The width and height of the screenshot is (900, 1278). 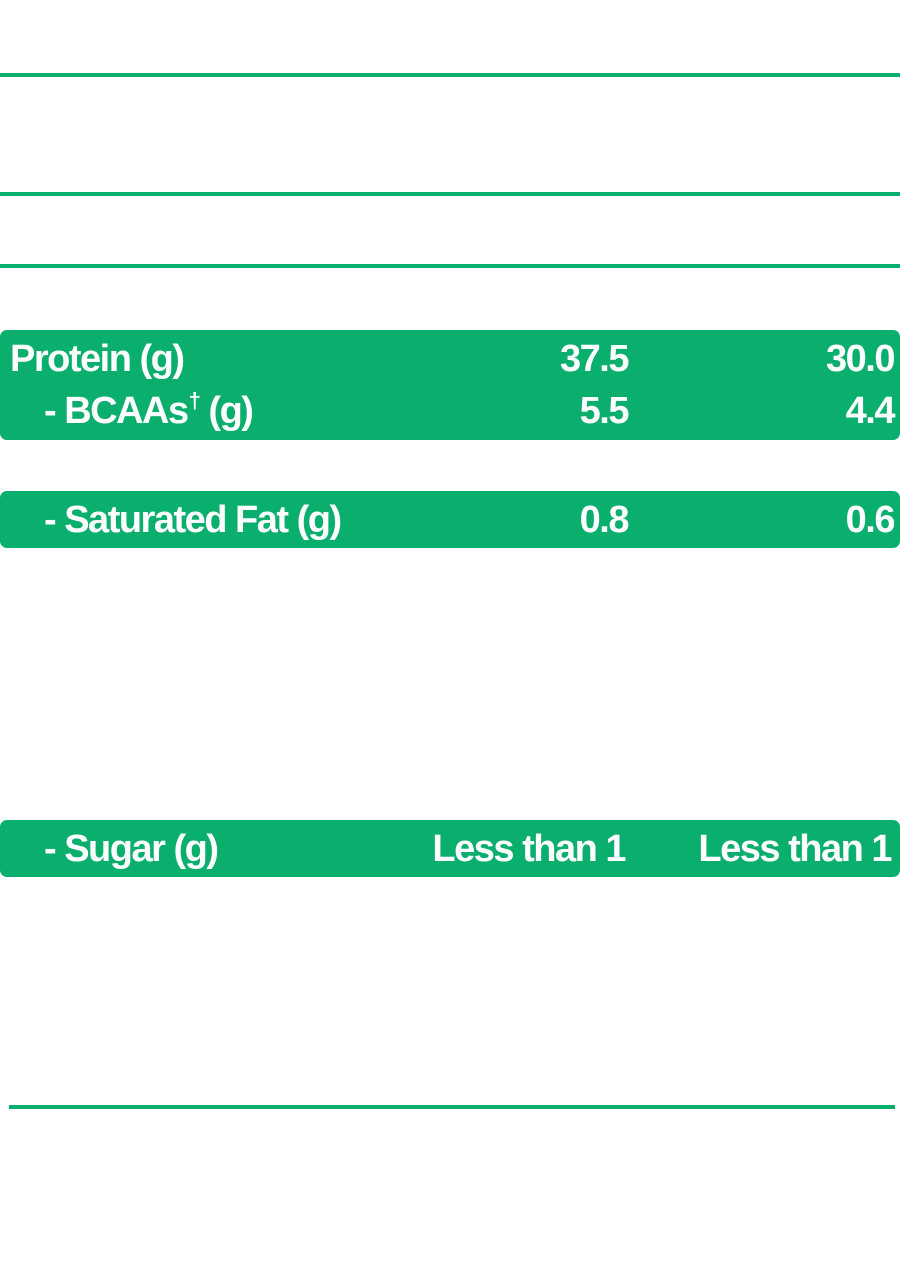 I want to click on nutrient-value-column-2: 30.0, so click(x=860, y=359).